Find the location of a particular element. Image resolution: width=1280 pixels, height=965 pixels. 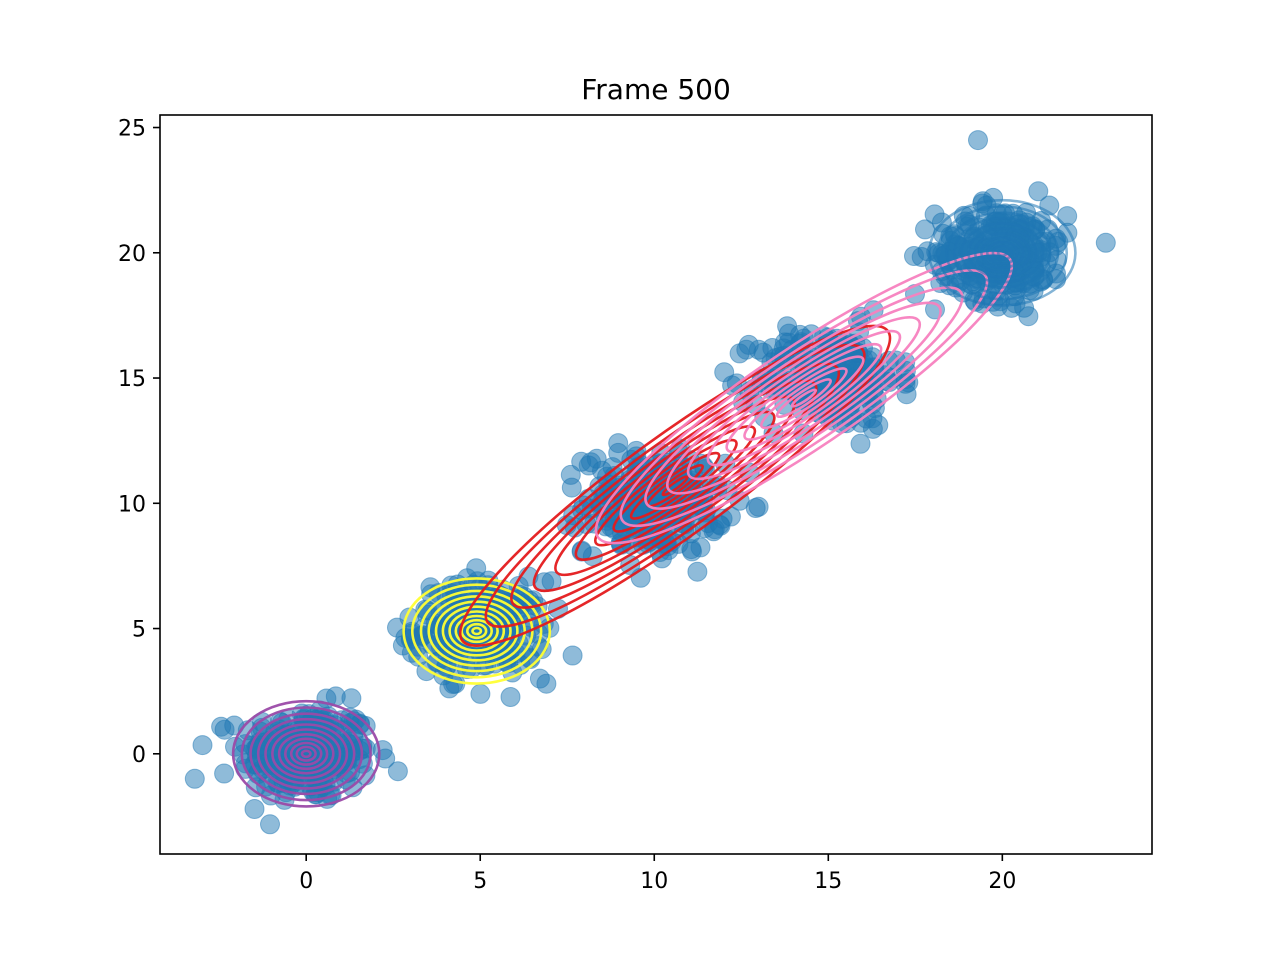

y-tick-label: 15 is located at coordinates (132, 379).